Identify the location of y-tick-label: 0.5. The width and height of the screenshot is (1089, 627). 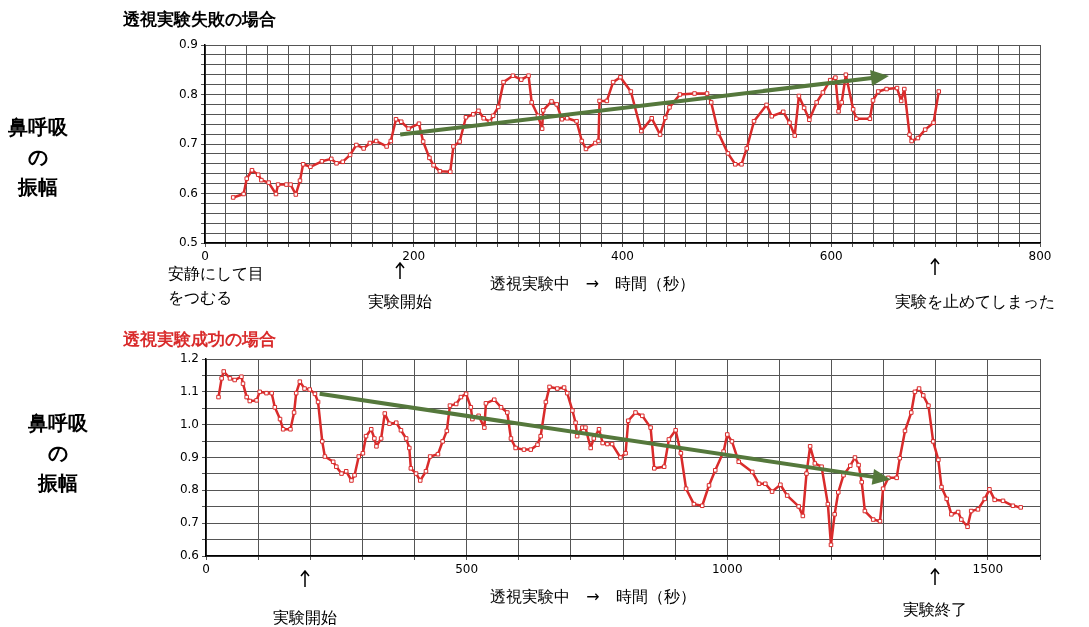
(188, 242).